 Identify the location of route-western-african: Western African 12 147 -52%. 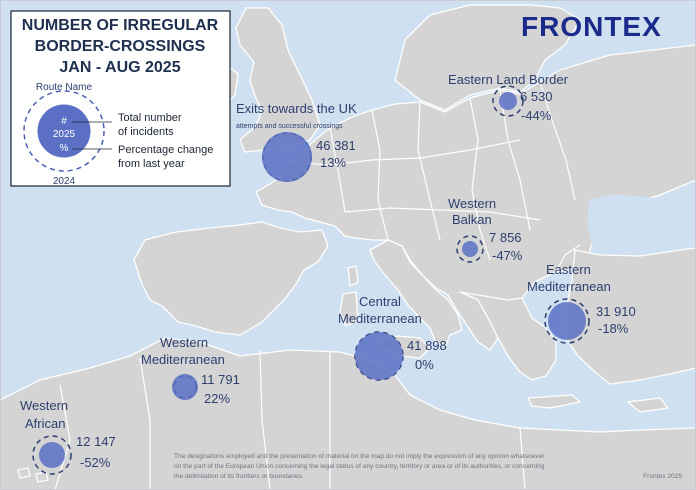
(68, 436).